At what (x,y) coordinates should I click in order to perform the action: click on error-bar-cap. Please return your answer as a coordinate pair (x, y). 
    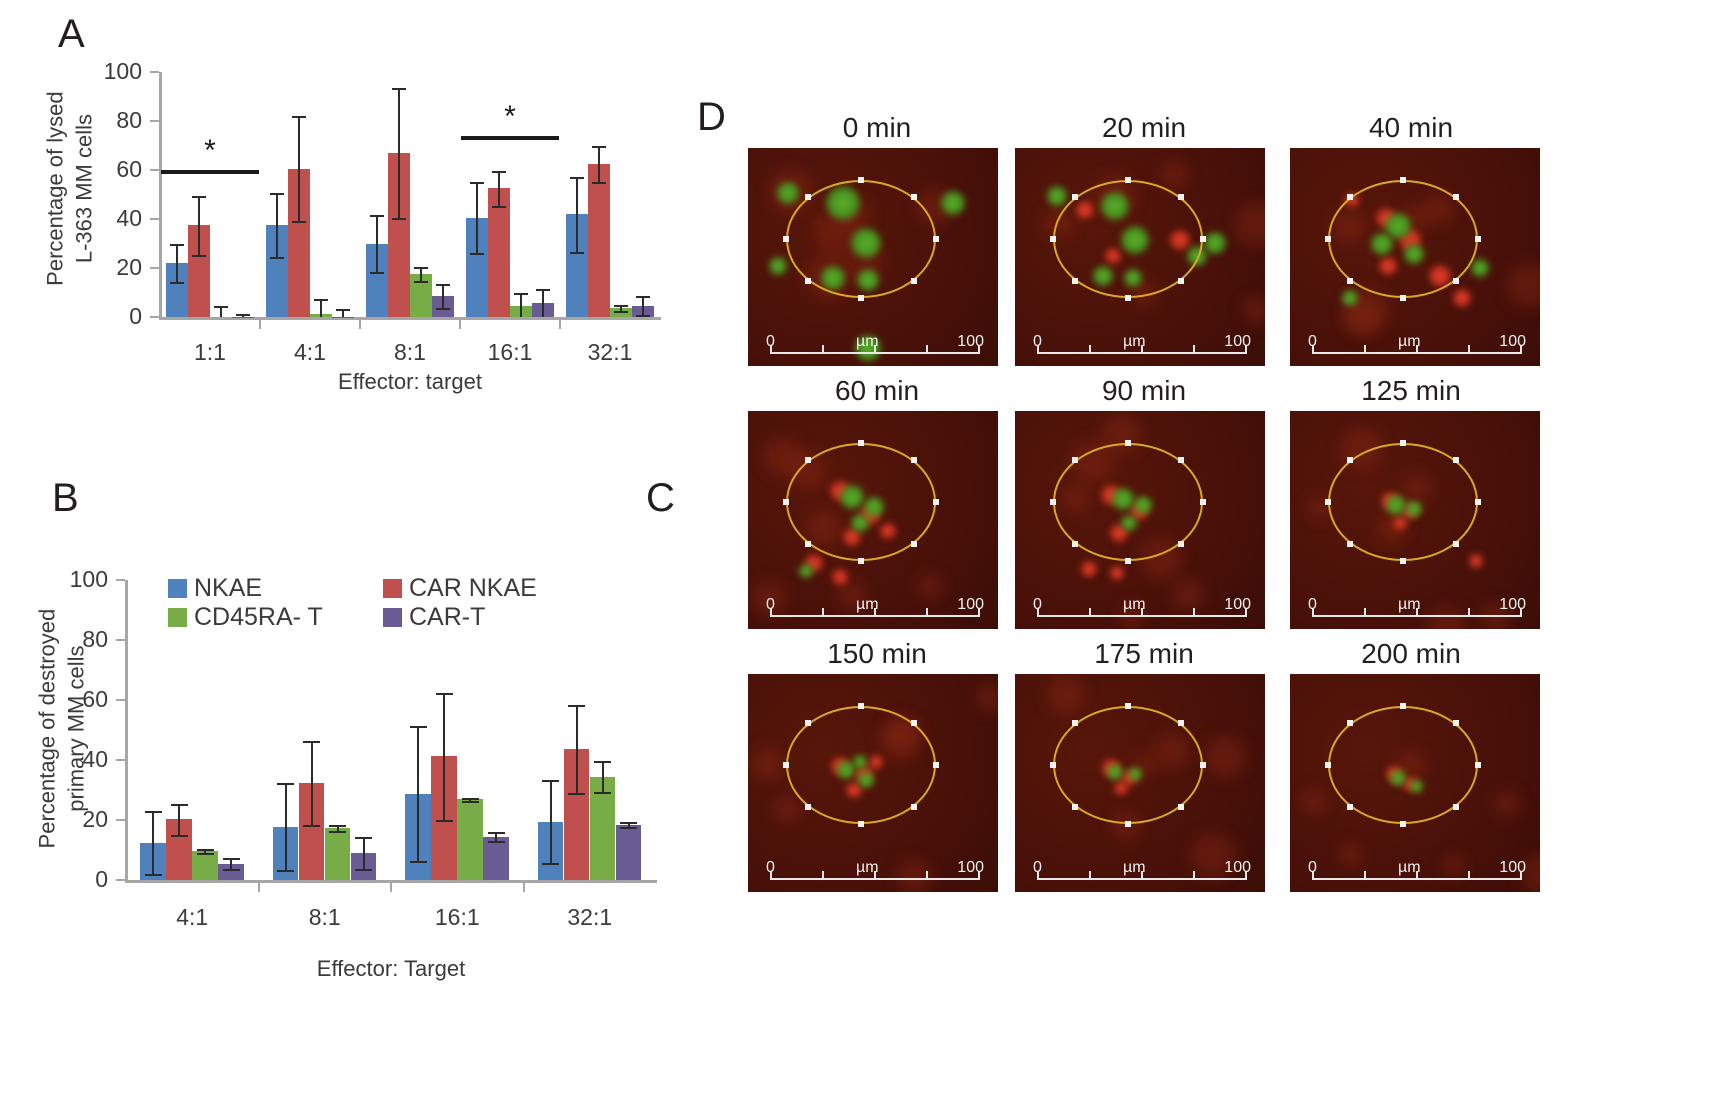
    Looking at the image, I should click on (603, 793).